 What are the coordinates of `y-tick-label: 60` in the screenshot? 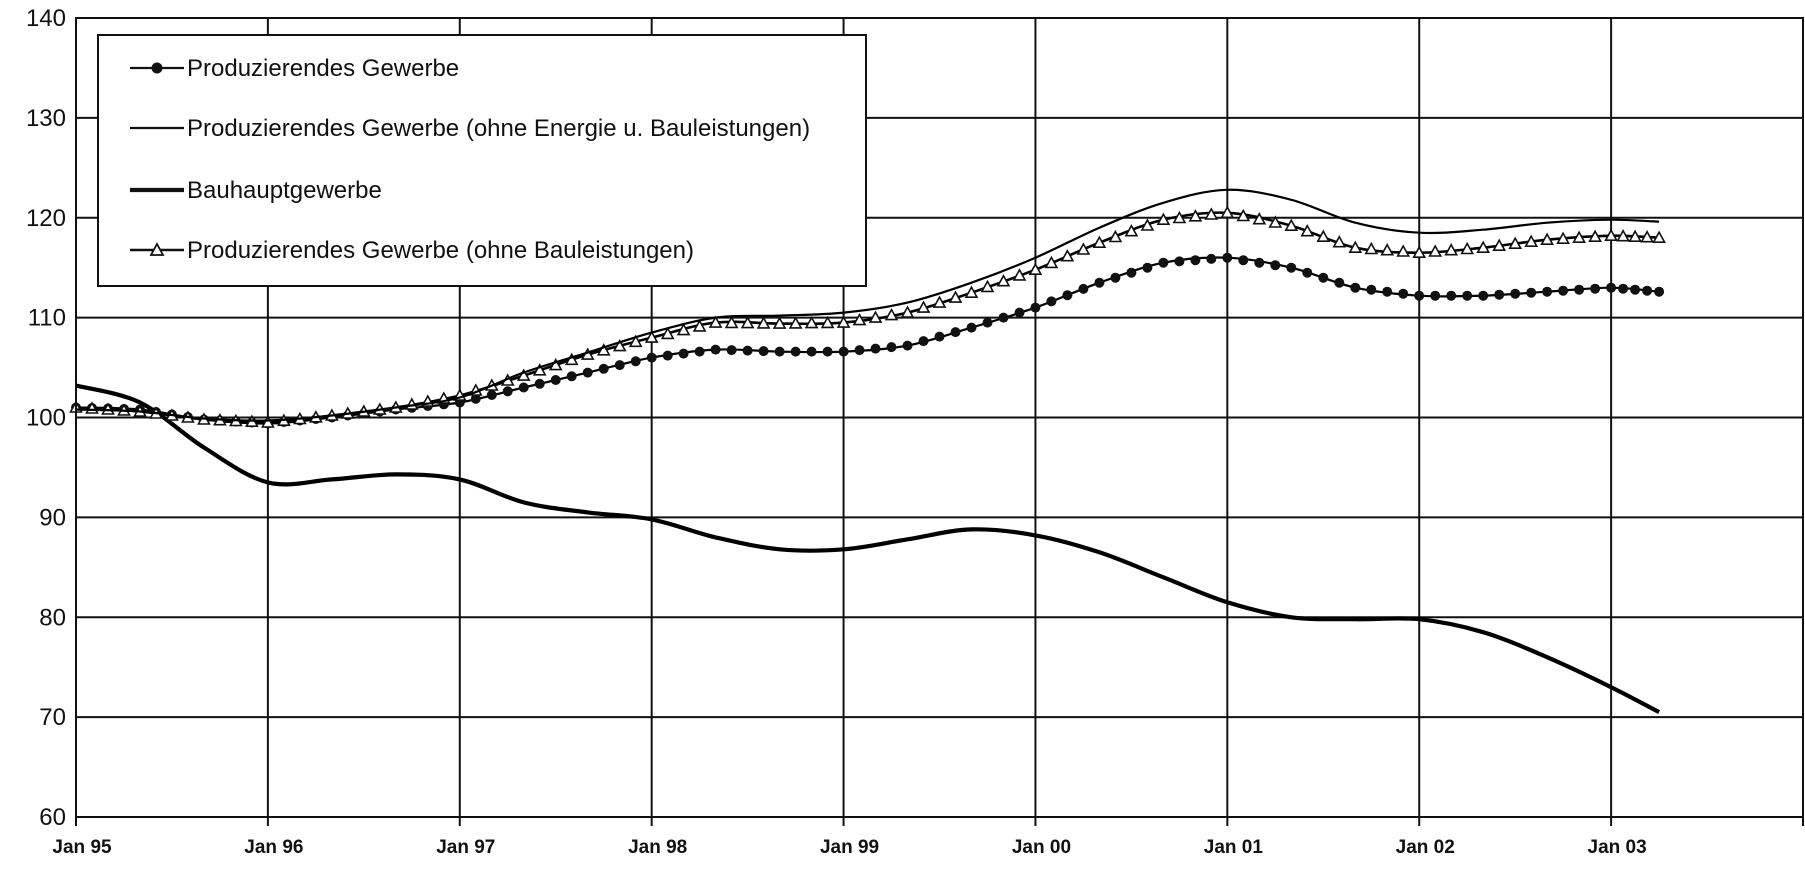 It's located at (52, 817).